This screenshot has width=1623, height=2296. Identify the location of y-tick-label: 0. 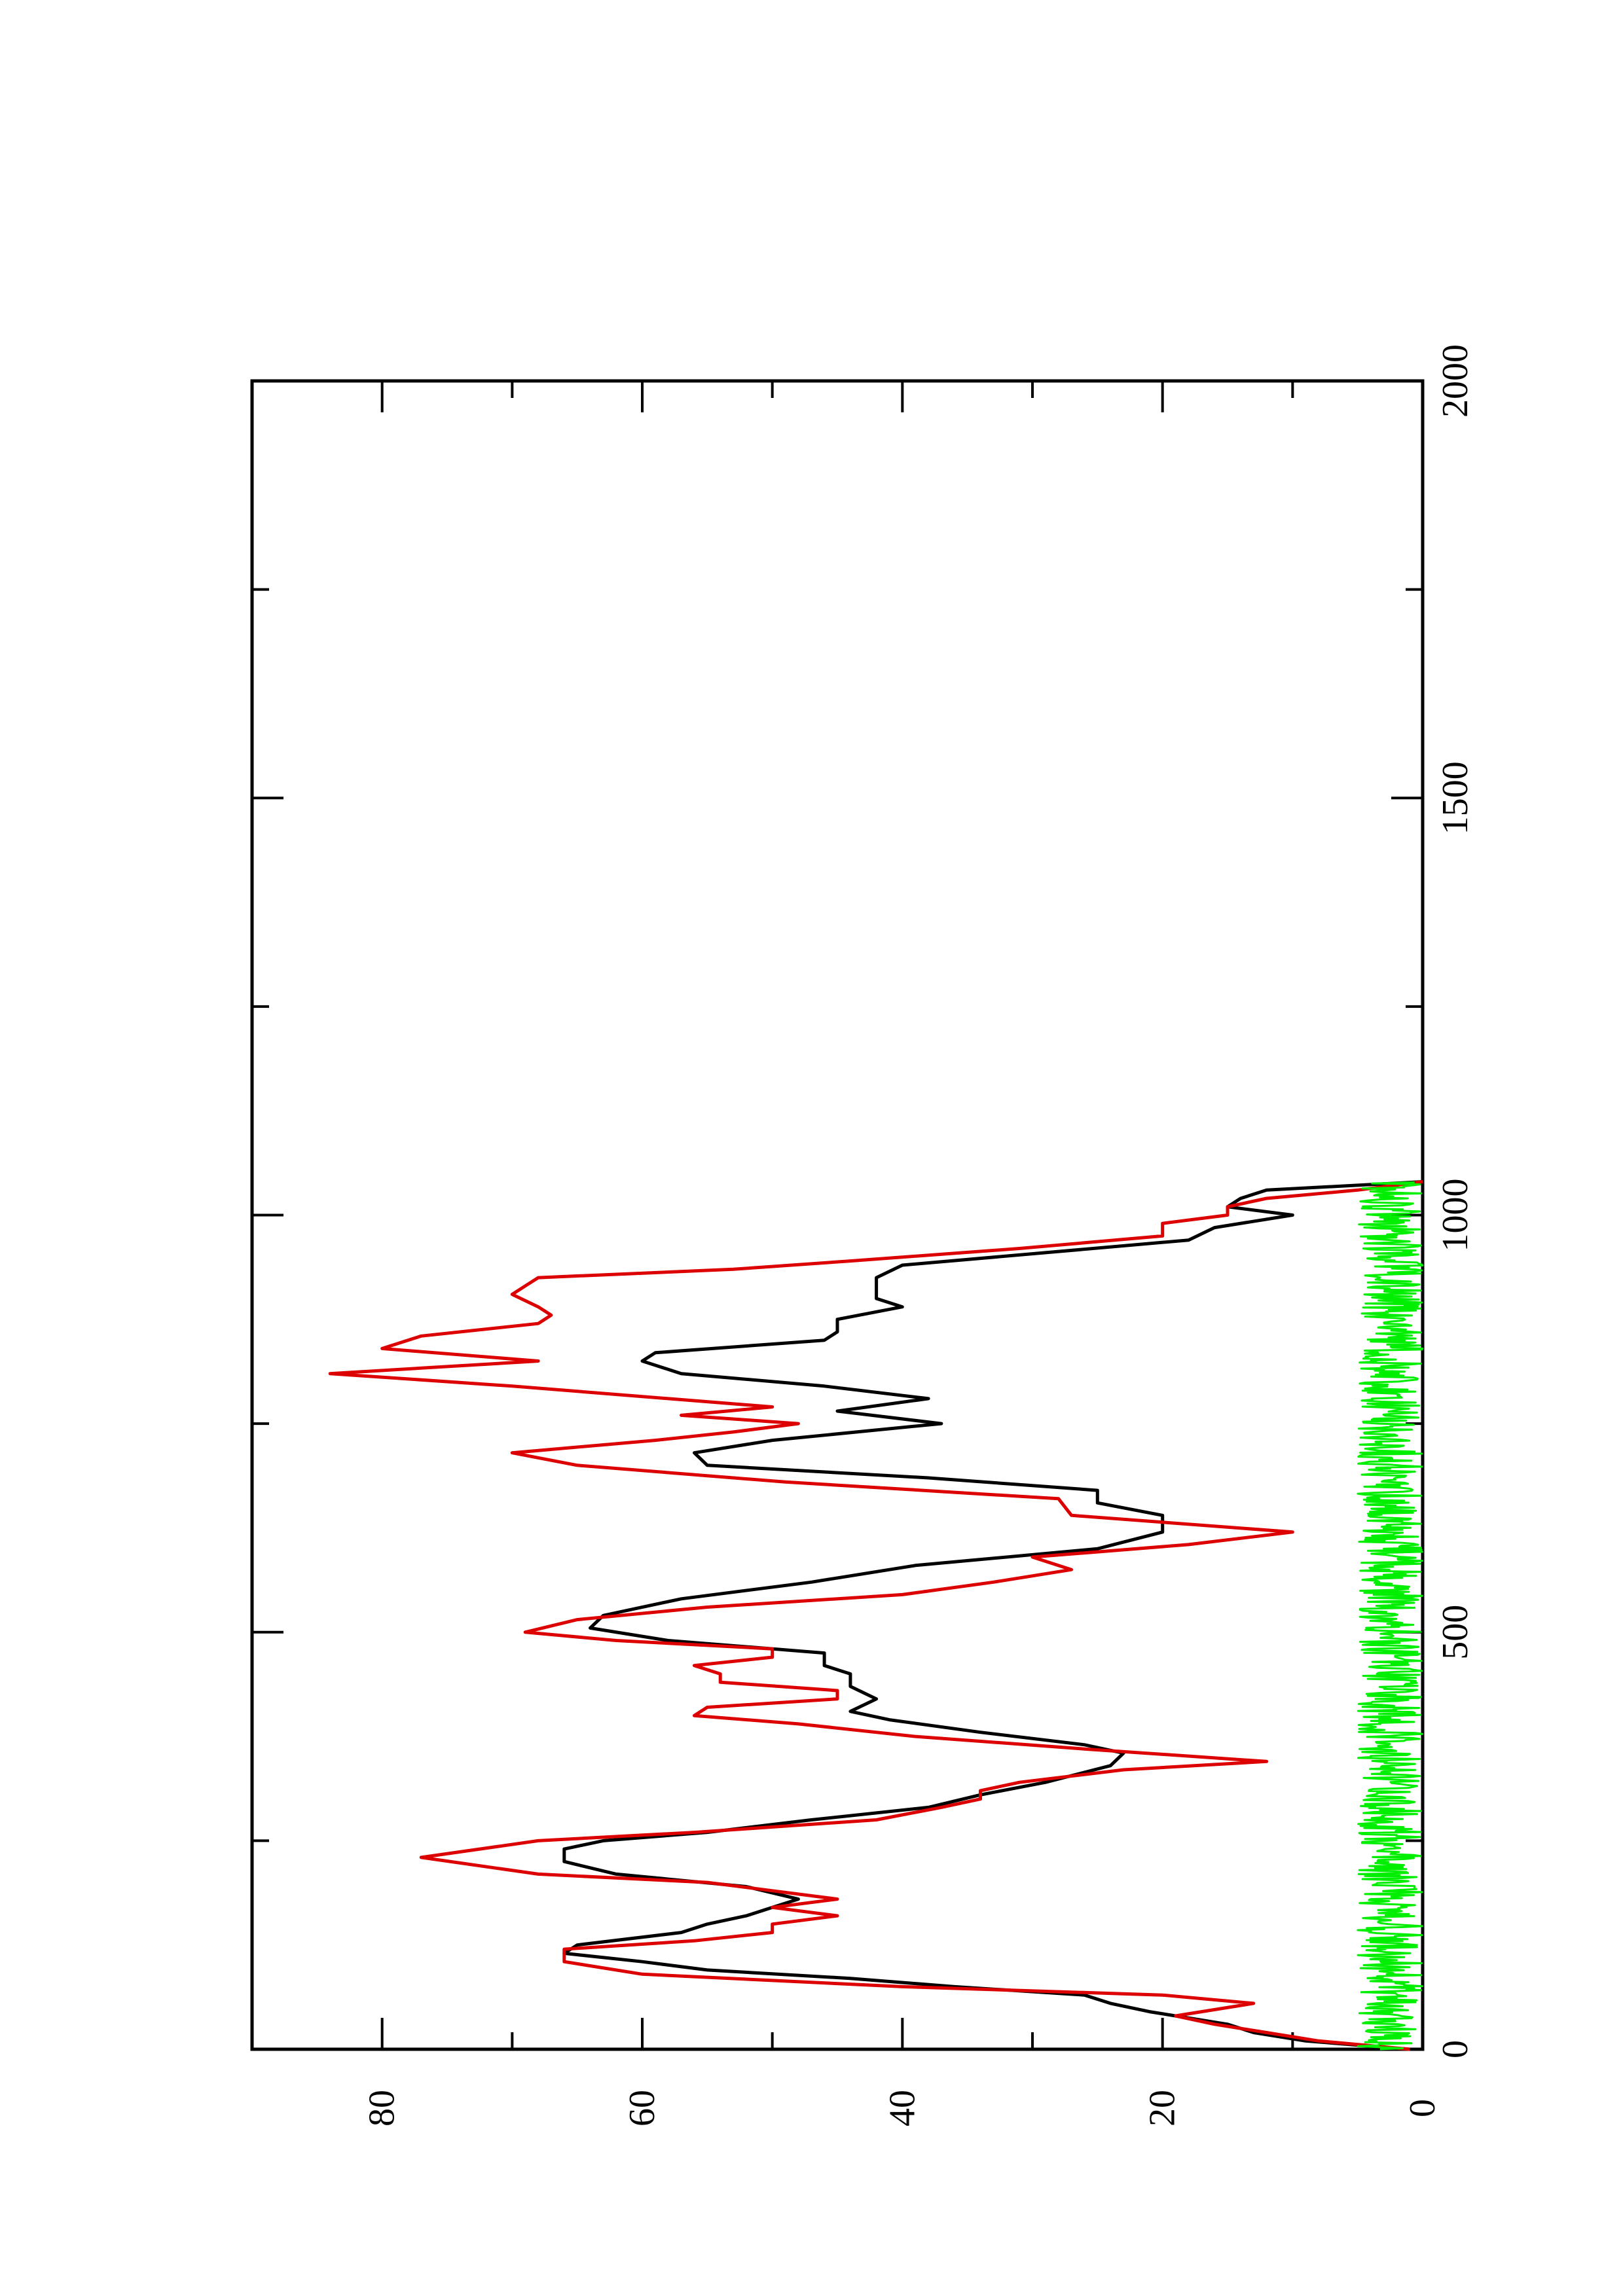
(1422, 2108).